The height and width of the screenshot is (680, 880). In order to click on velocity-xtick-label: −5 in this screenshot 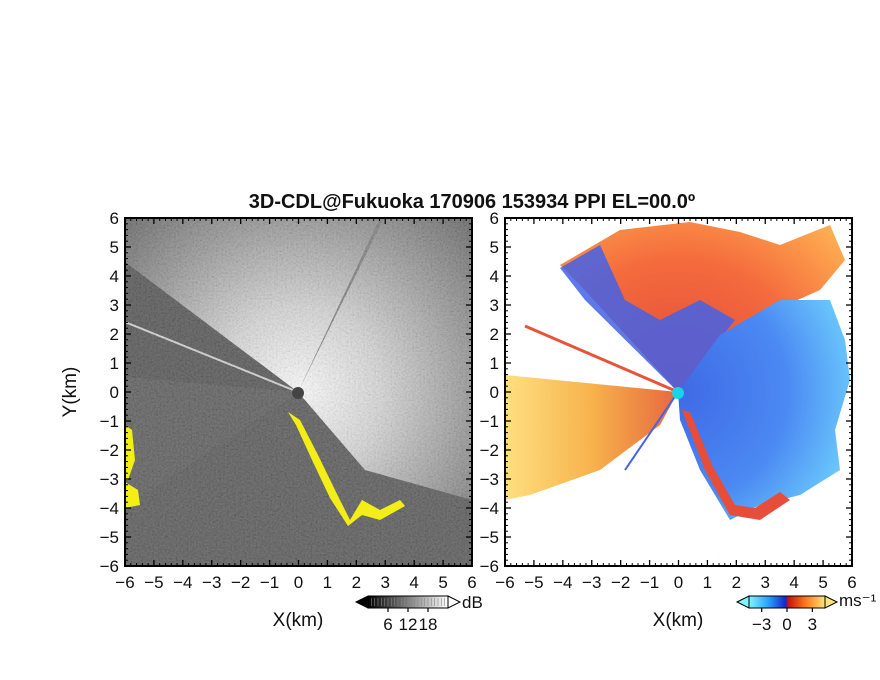, I will do `click(533, 582)`.